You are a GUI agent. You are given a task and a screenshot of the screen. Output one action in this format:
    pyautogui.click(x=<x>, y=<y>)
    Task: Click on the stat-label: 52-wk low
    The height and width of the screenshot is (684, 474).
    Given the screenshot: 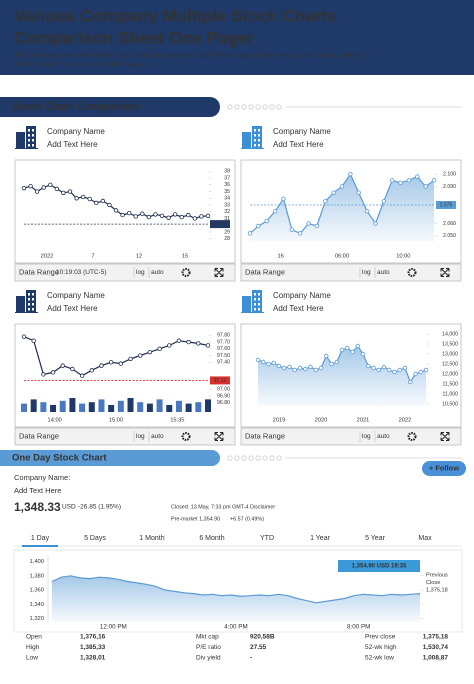 What is the action you would take?
    pyautogui.click(x=379, y=658)
    